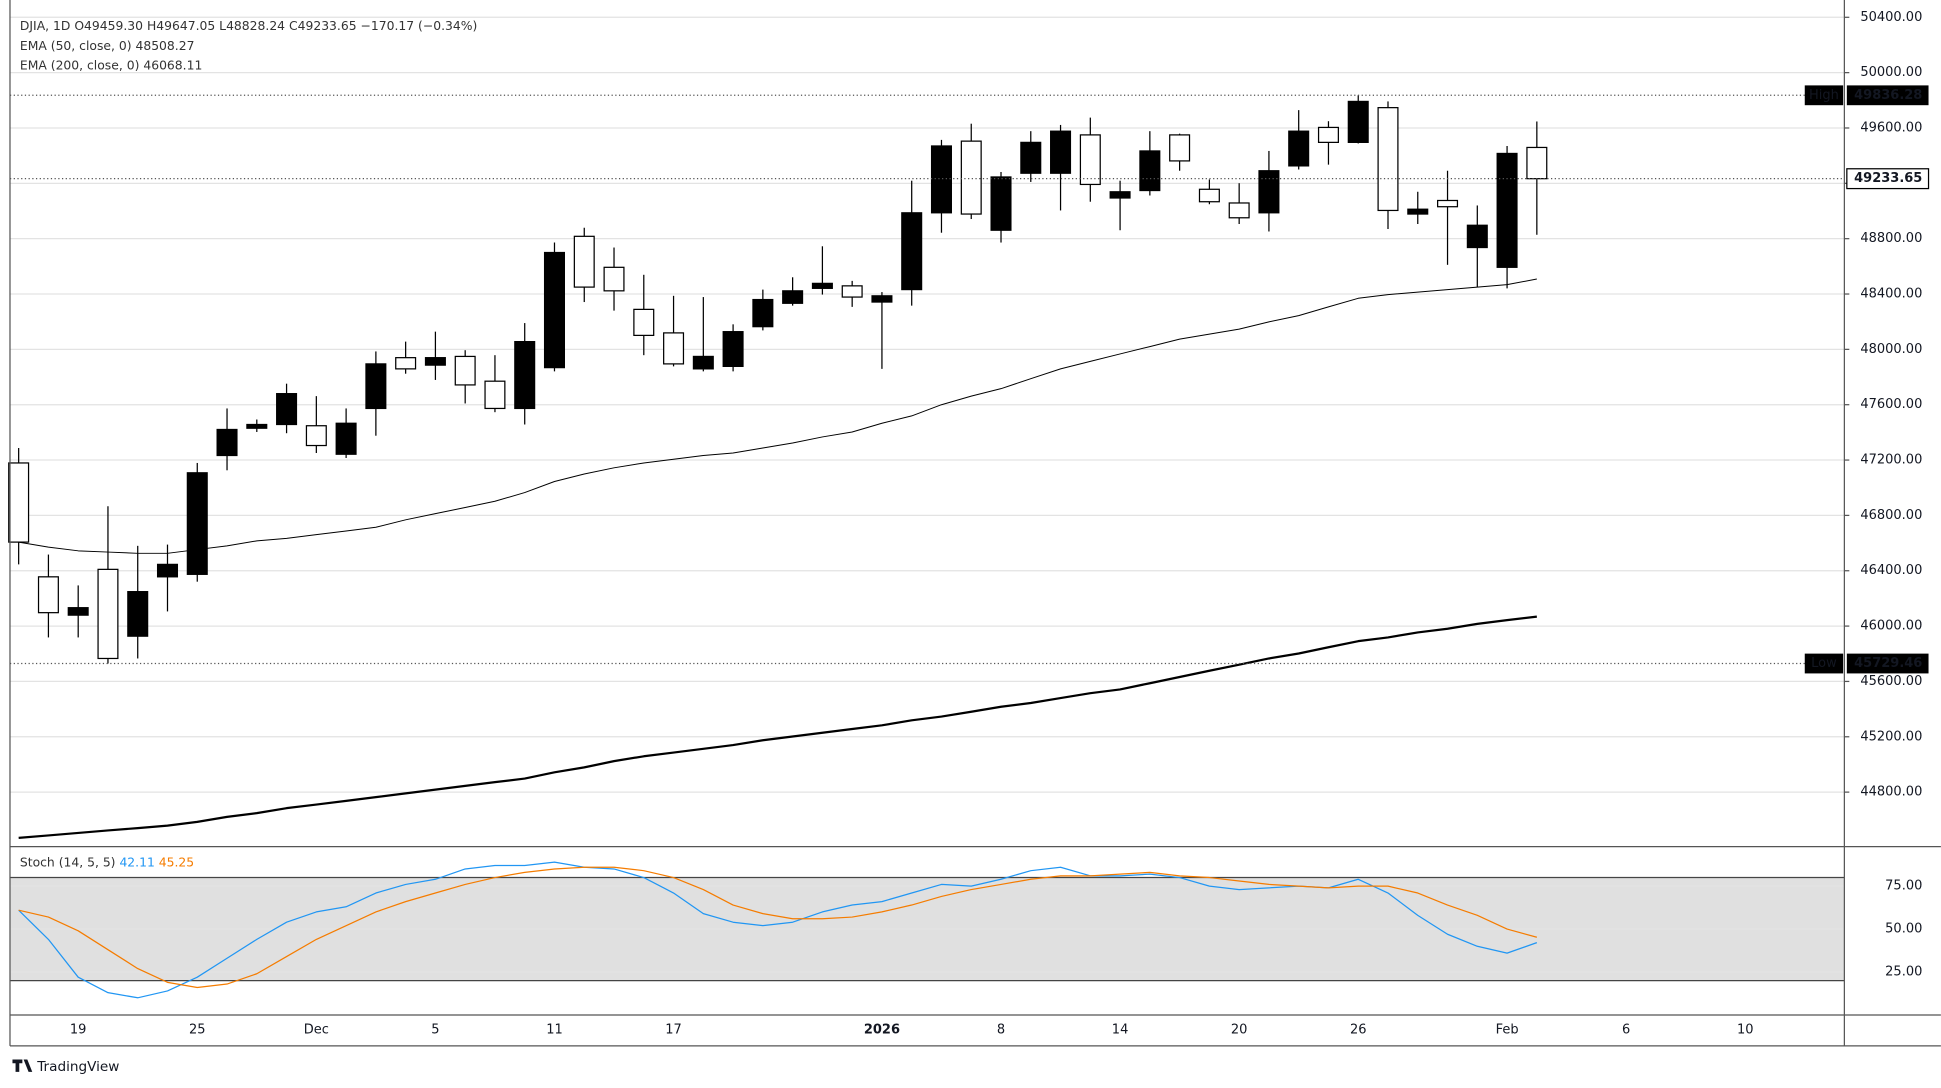 The image size is (1941, 1088). I want to click on tag-label: High, so click(1824, 95).